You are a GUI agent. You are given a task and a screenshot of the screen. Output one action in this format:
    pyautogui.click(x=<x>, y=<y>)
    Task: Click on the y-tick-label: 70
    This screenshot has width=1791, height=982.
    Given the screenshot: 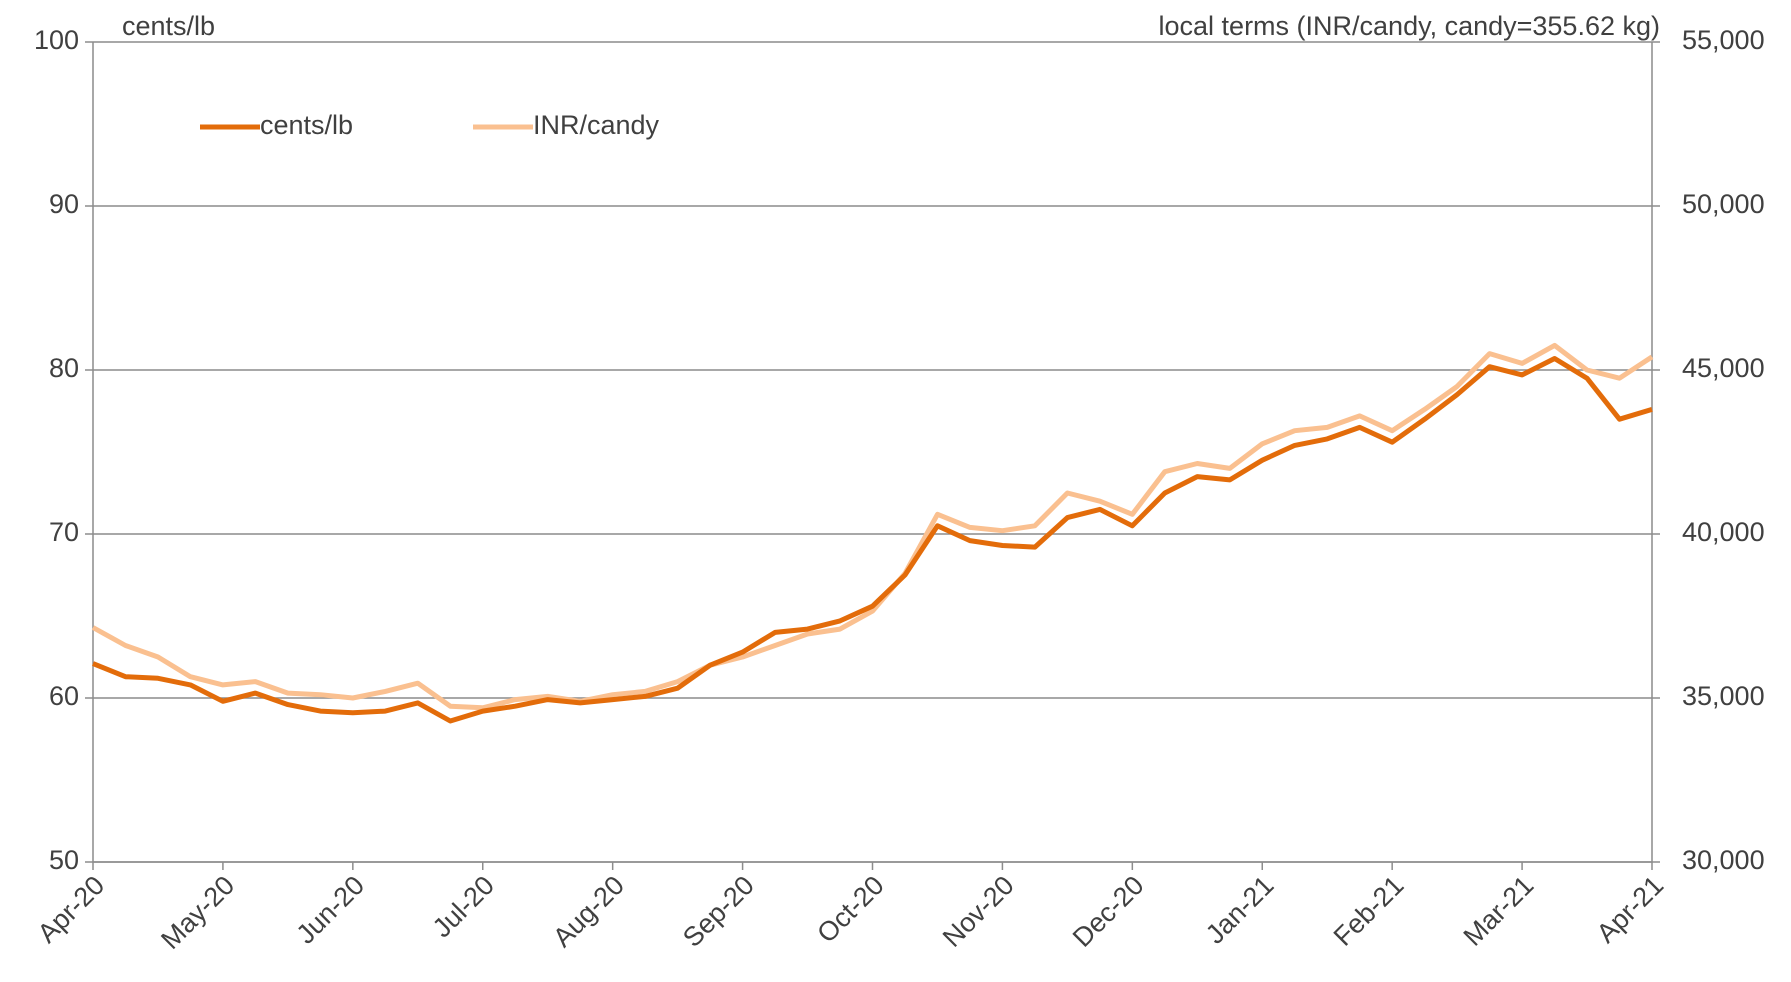 What is the action you would take?
    pyautogui.click(x=64, y=532)
    